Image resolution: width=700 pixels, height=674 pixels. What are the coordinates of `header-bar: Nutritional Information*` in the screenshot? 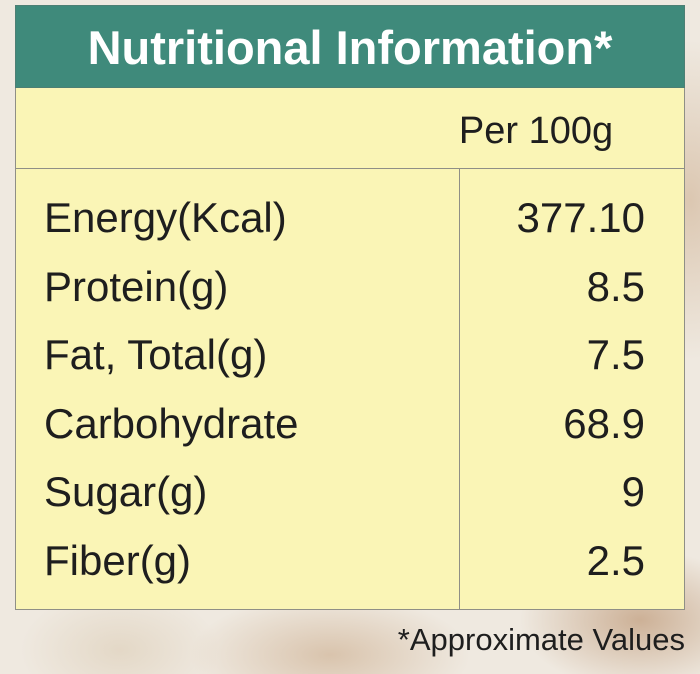 It's located at (350, 46).